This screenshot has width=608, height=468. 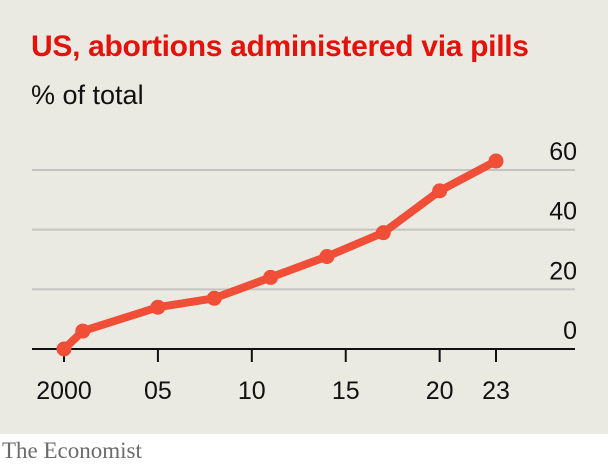 I want to click on x-tick-label: 05, so click(x=158, y=391).